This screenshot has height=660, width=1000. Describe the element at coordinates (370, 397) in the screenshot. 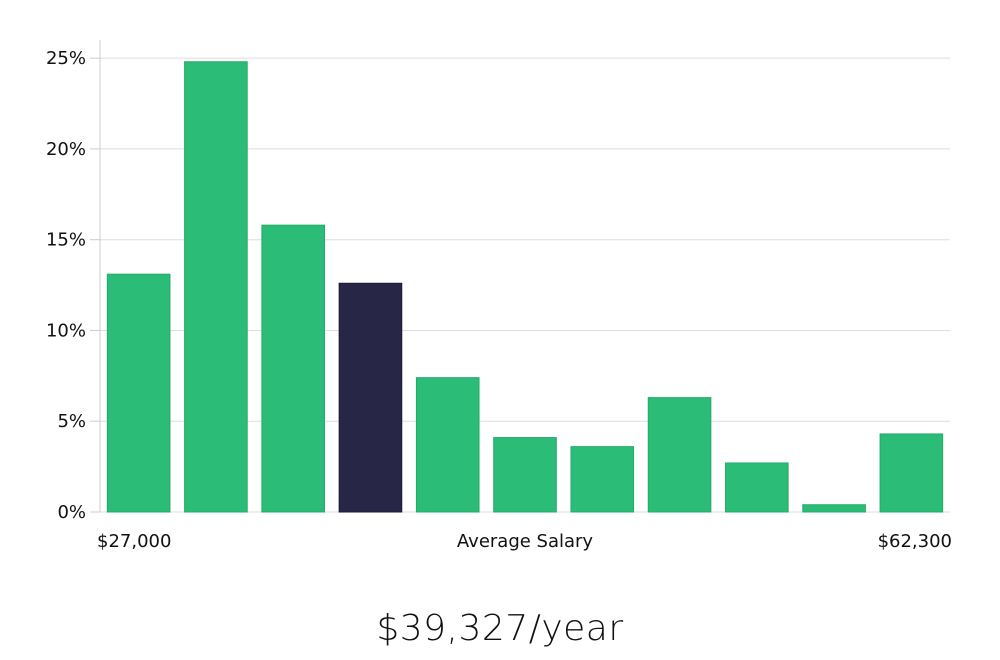

I see `bar-highlight` at that location.